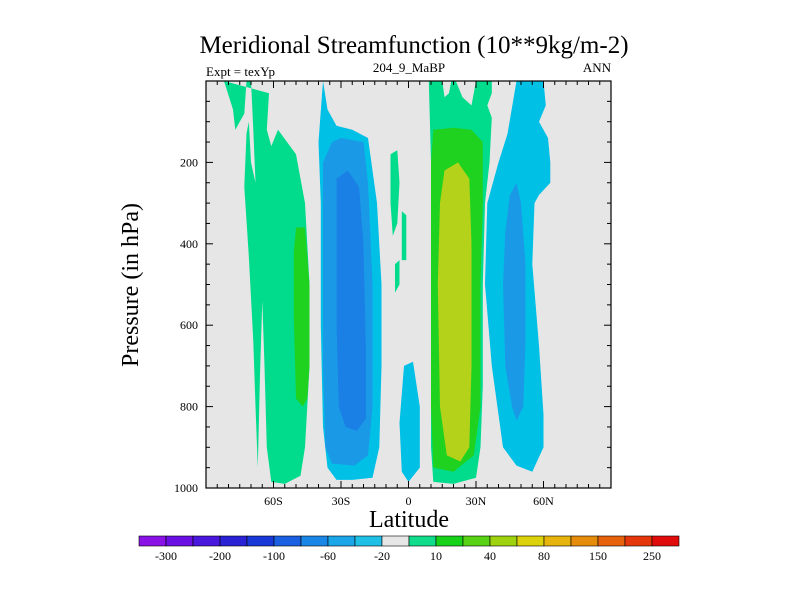 Image resolution: width=800 pixels, height=605 pixels. Describe the element at coordinates (543, 501) in the screenshot. I see `x-tick-label: 60N` at that location.